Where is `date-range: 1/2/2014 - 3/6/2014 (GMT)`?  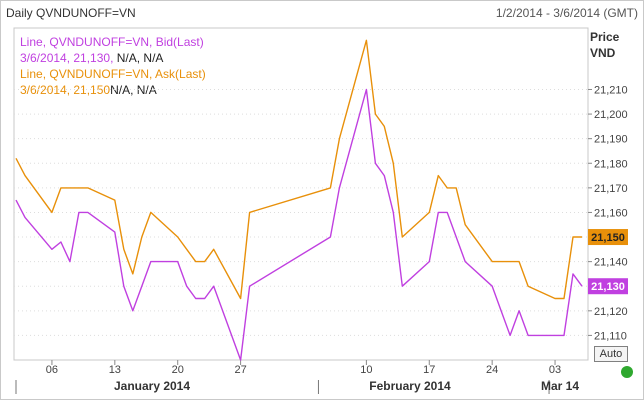 date-range: 1/2/2014 - 3/6/2014 (GMT) is located at coordinates (566, 13).